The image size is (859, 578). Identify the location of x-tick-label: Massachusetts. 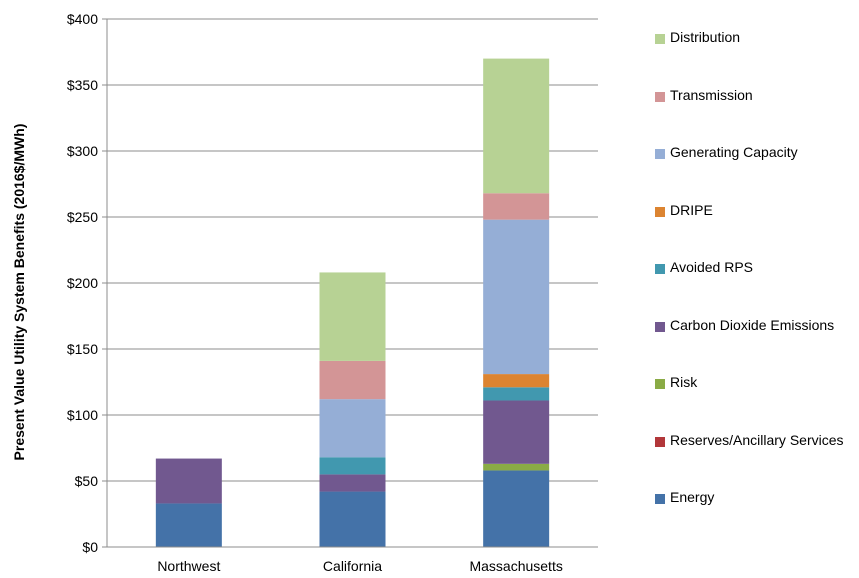
(515, 566).